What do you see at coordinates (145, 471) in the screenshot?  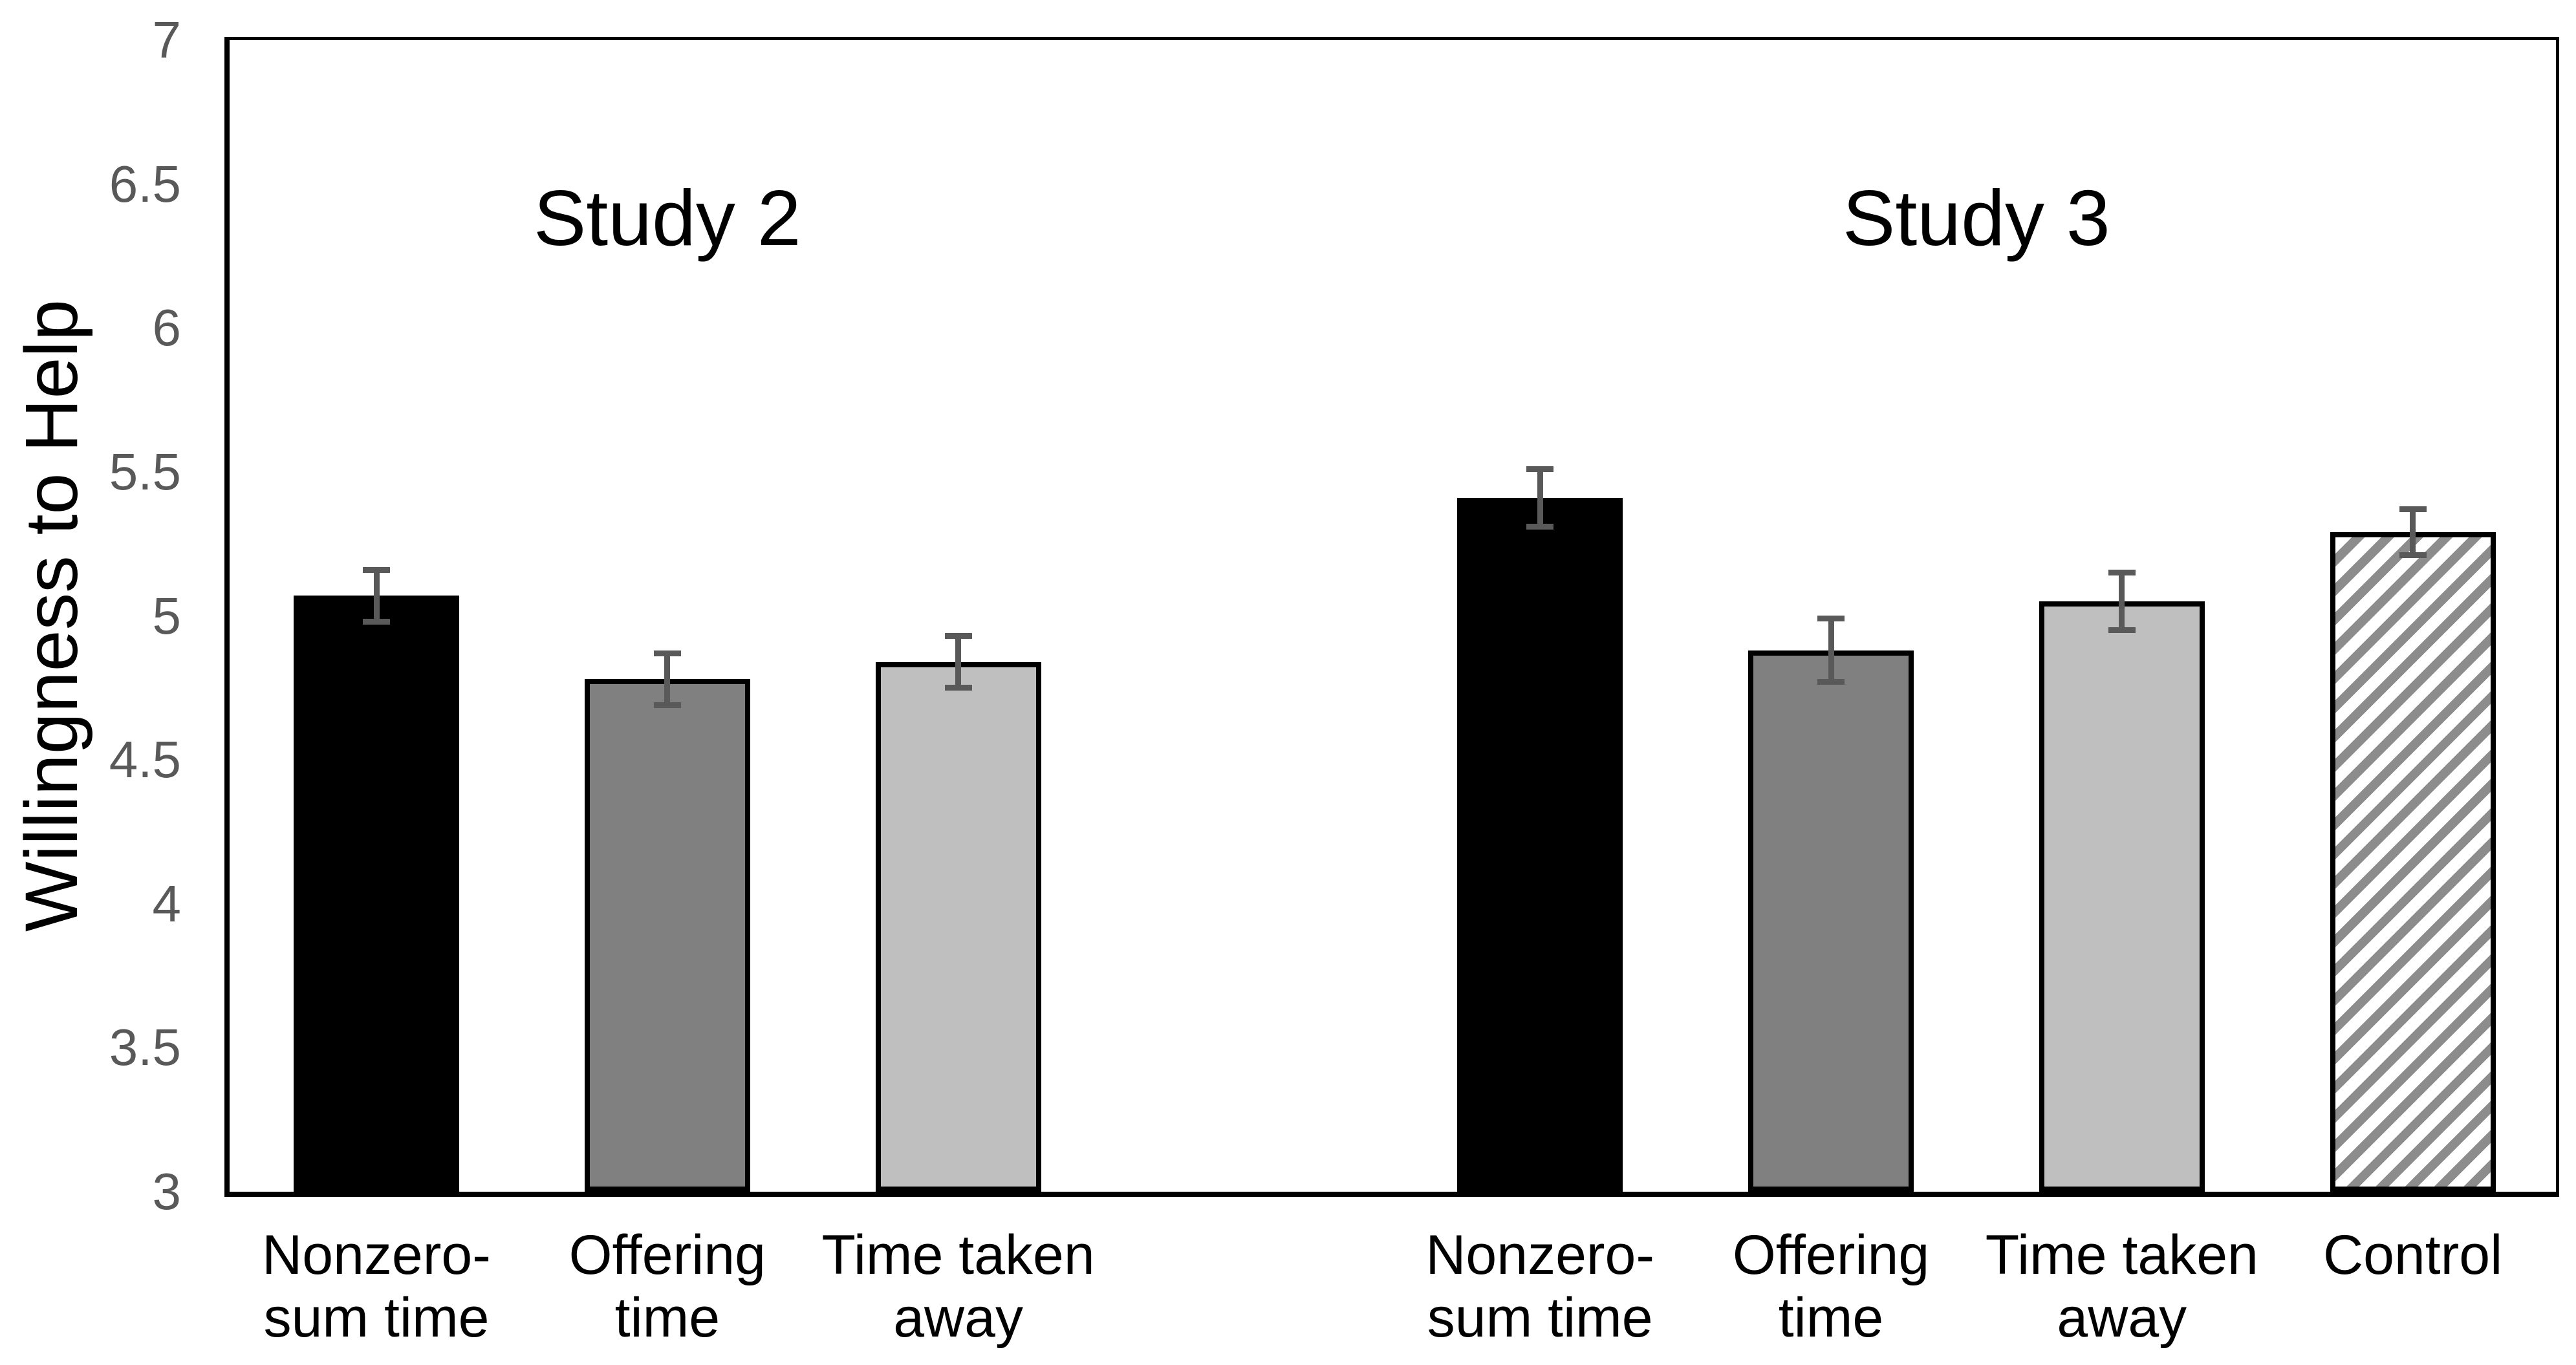 I see `y-tick-label: 5.5` at bounding box center [145, 471].